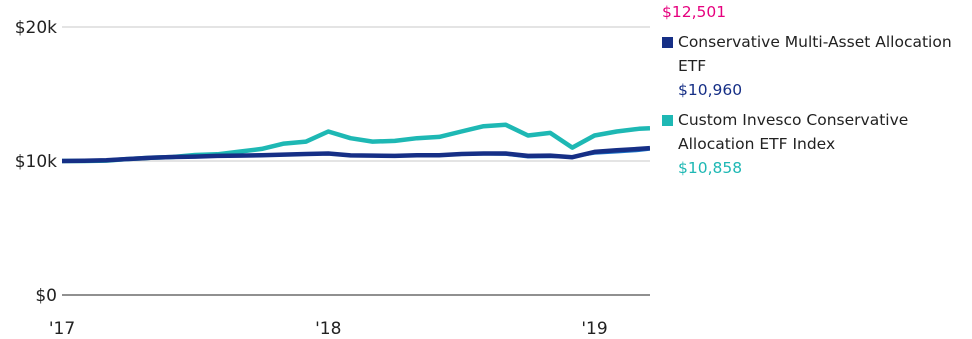 The width and height of the screenshot is (972, 339). I want to click on y-axis-ticks: $0 $10k $20k, so click(36, 162).